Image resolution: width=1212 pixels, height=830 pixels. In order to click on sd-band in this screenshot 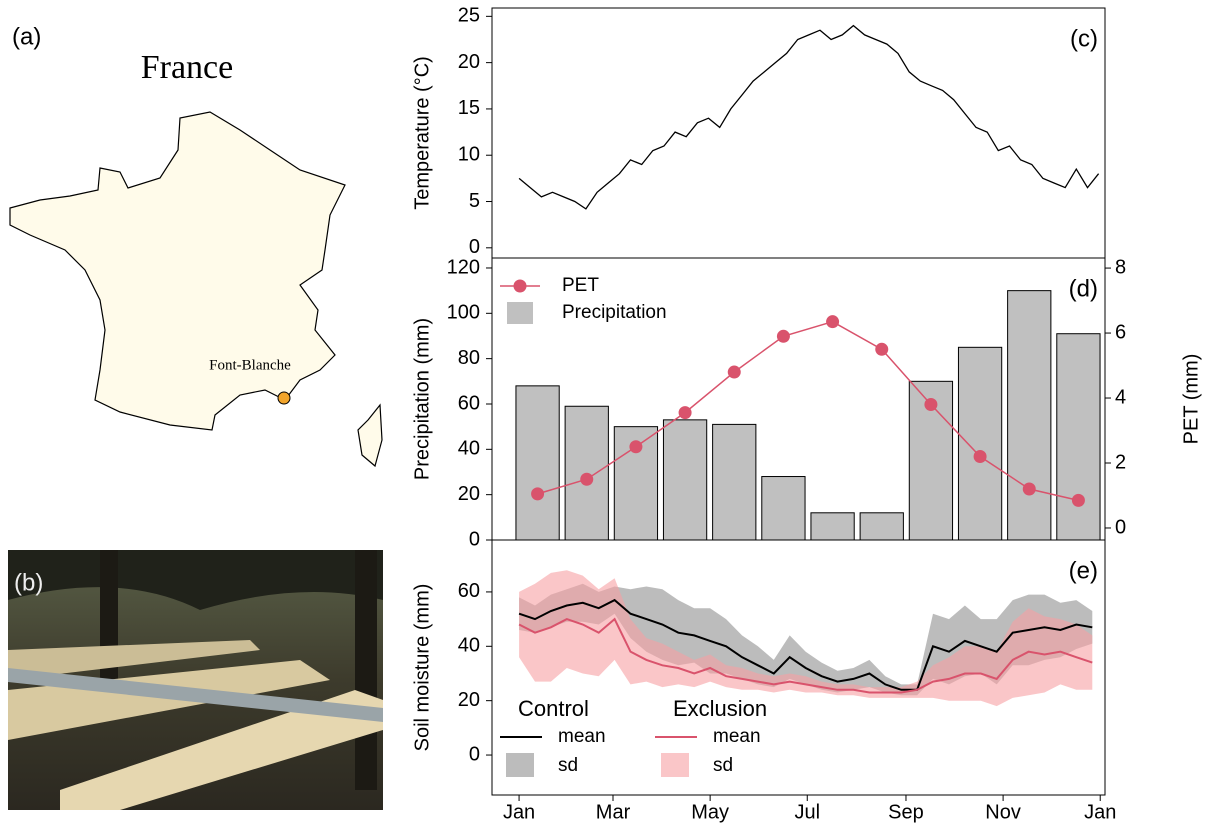, I will do `click(806, 638)`.